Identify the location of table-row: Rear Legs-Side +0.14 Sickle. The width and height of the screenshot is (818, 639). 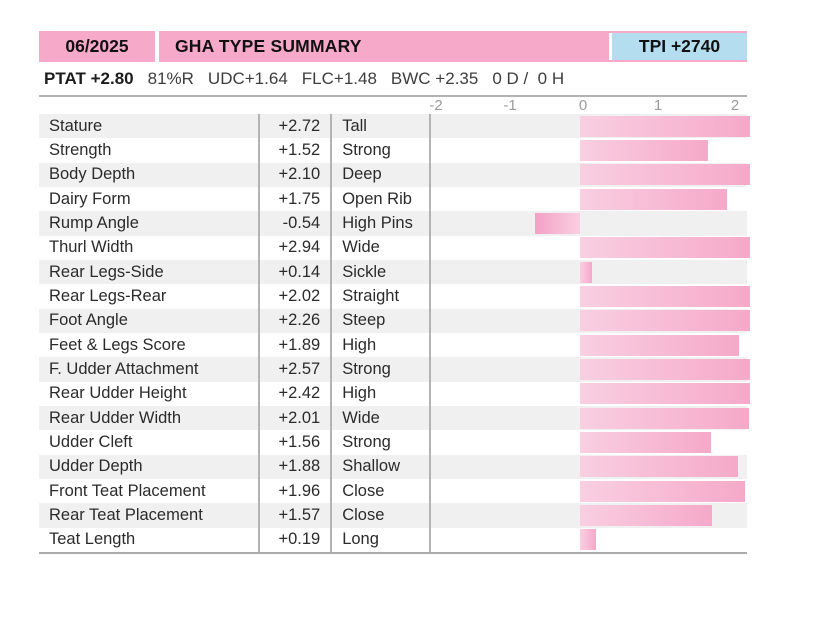
(393, 272).